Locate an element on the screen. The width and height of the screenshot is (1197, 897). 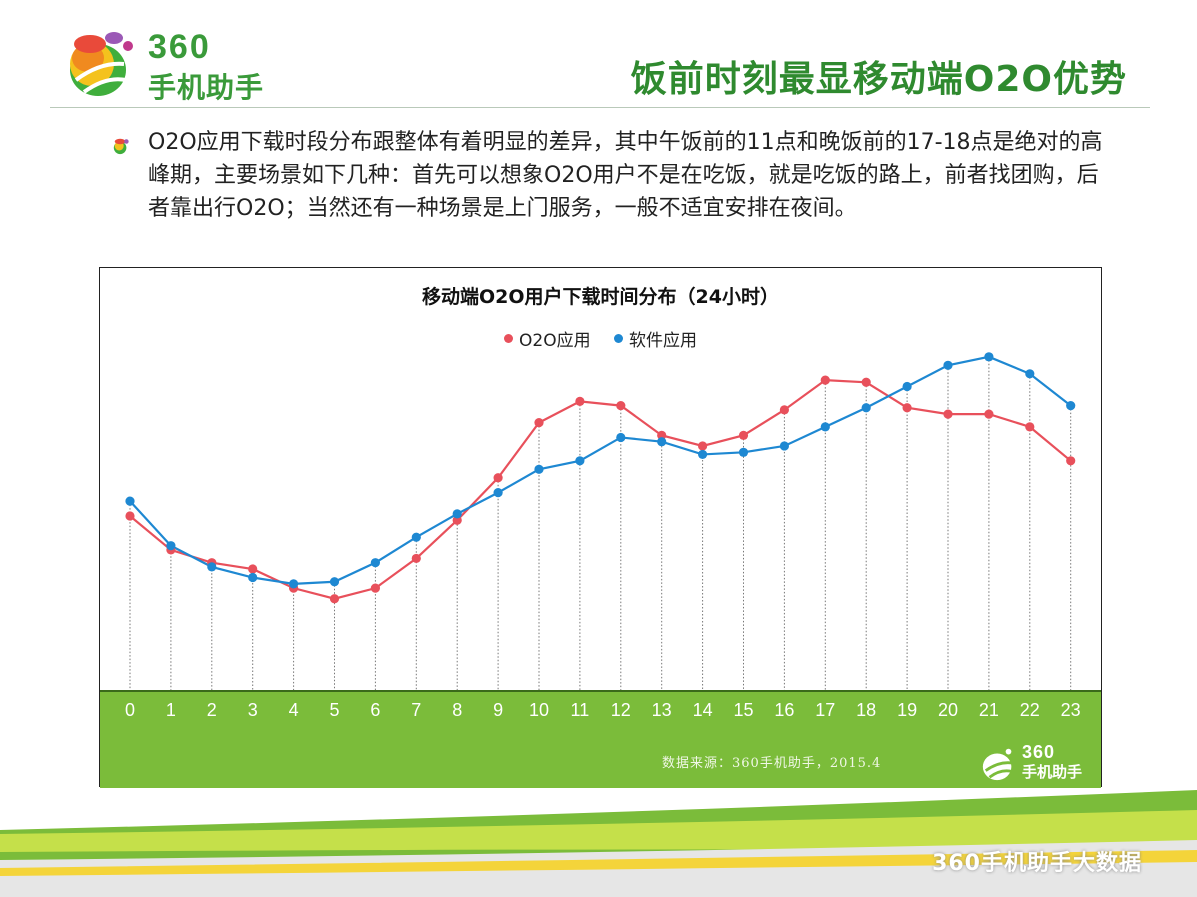
x-tick-label: 17 is located at coordinates (825, 710).